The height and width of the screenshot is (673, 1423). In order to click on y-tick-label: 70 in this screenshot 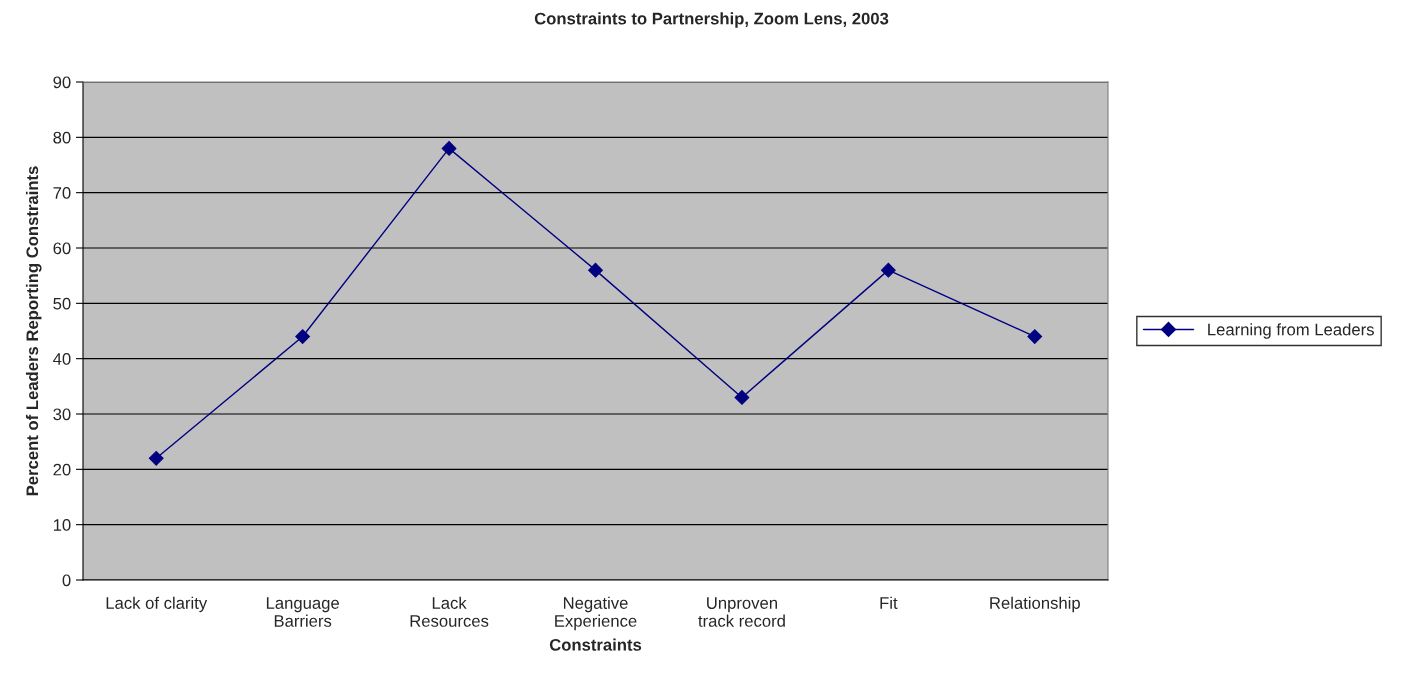, I will do `click(62, 193)`.